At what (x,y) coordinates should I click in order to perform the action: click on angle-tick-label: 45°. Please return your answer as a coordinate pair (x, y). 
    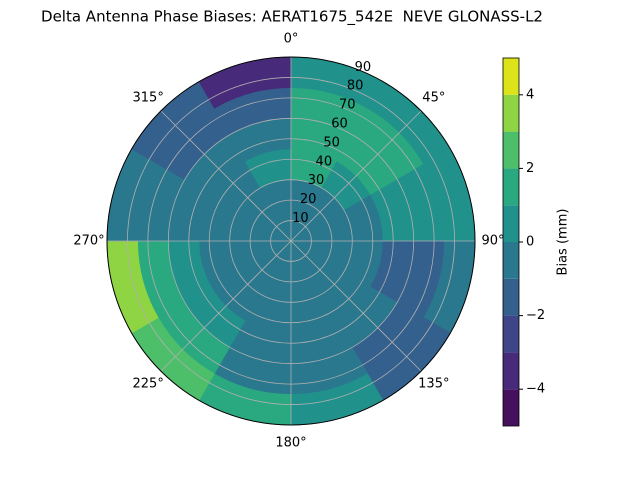
    Looking at the image, I should click on (433, 98).